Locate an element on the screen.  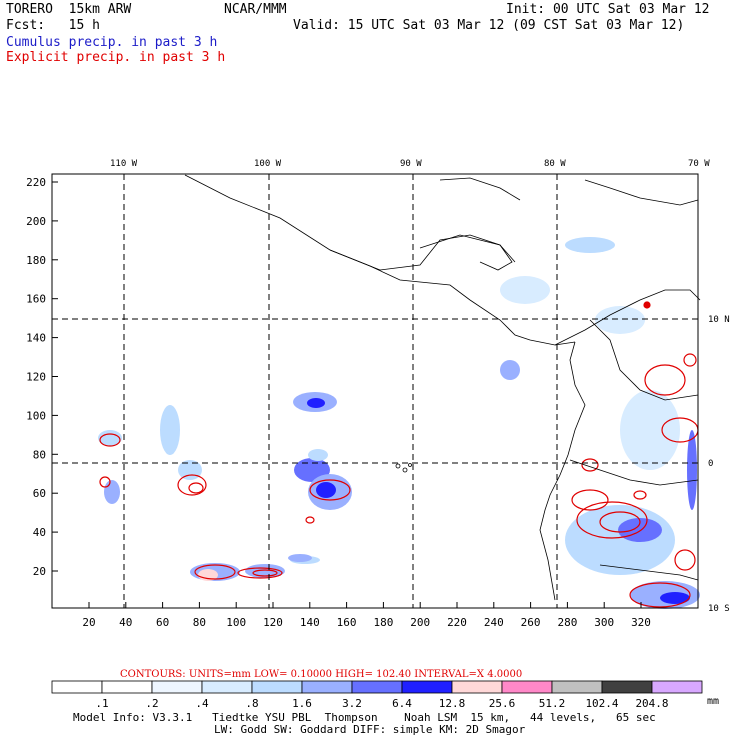
y-tick-label: 40 is located at coordinates (39, 532).